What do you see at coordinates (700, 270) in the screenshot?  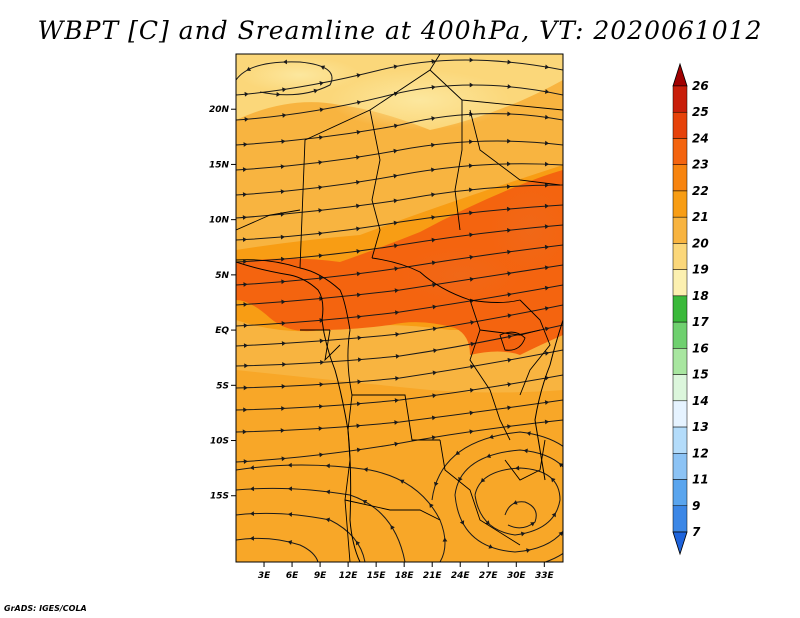 I see `colorbar-label: 19` at bounding box center [700, 270].